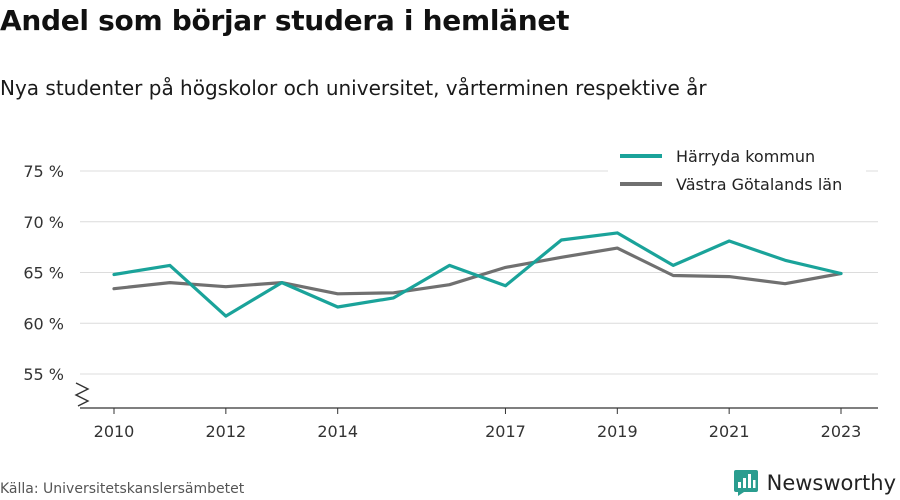  Describe the element at coordinates (43, 374) in the screenshot. I see `y-tick-label: 55 %` at that location.